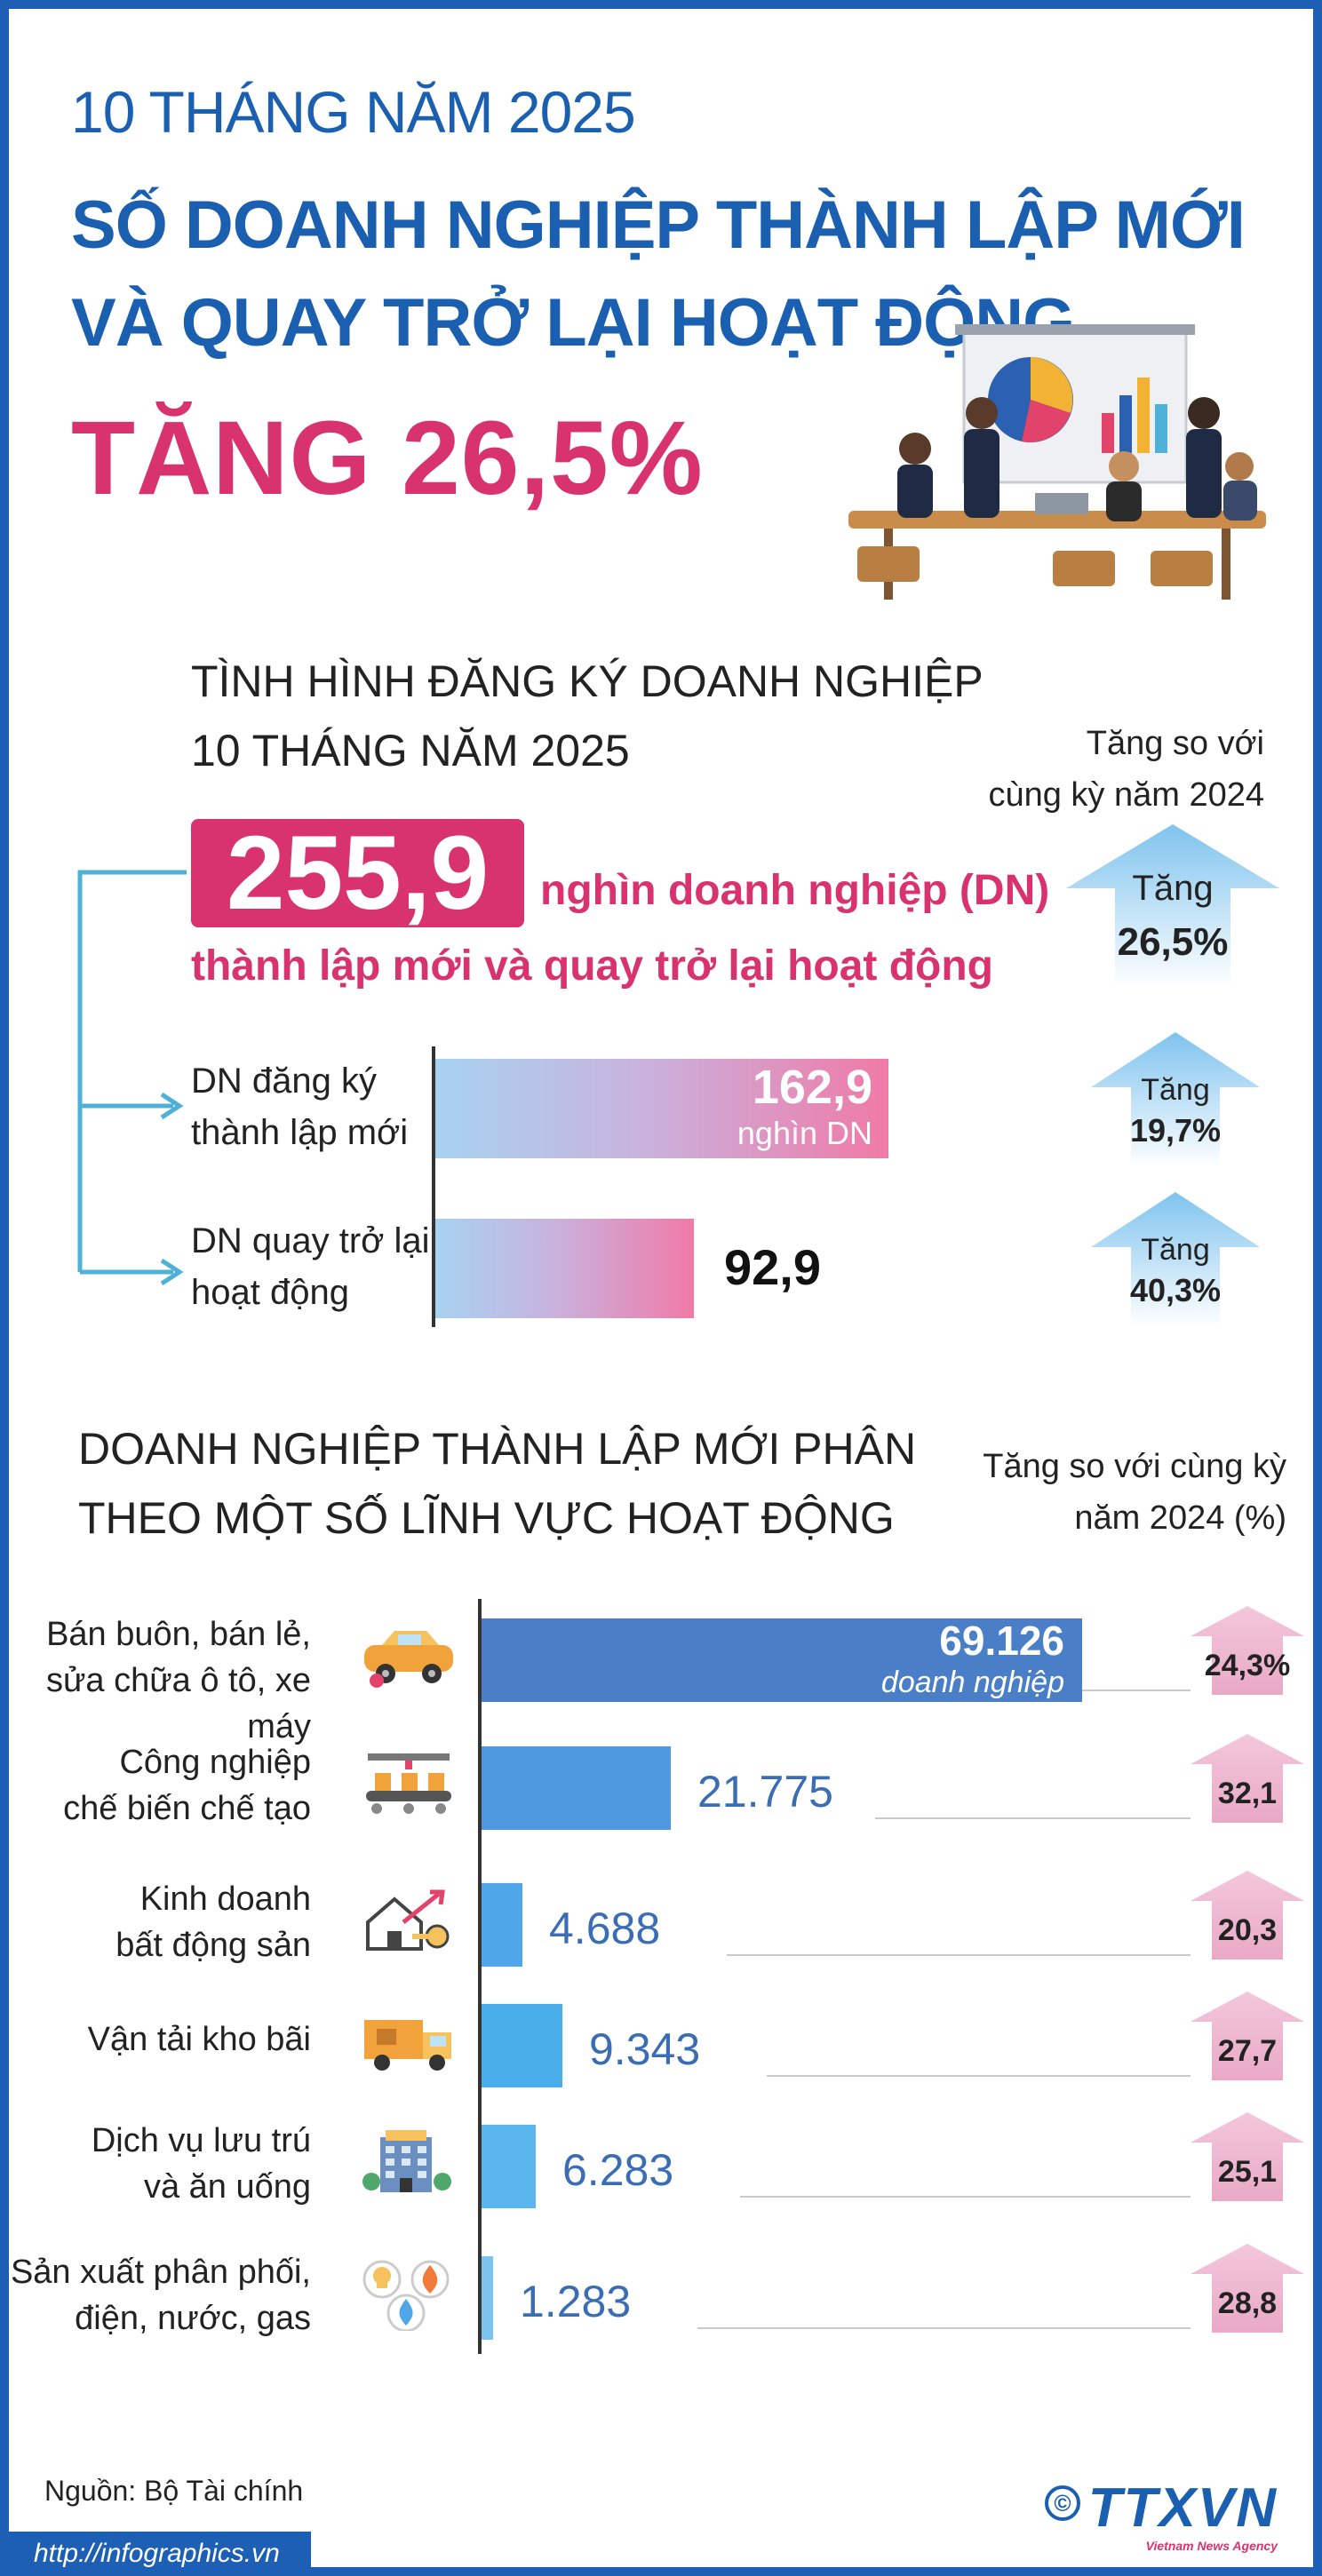 Image resolution: width=1322 pixels, height=2576 pixels. What do you see at coordinates (1247, 1930) in the screenshot?
I see `chart2-change-value: 20,3` at bounding box center [1247, 1930].